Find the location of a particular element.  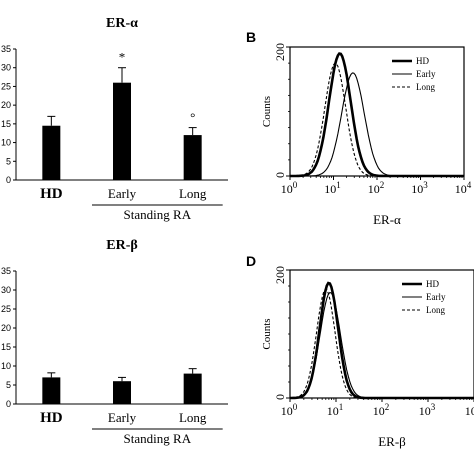

x-tick-exponent: 4 is located at coordinates (469, 185).